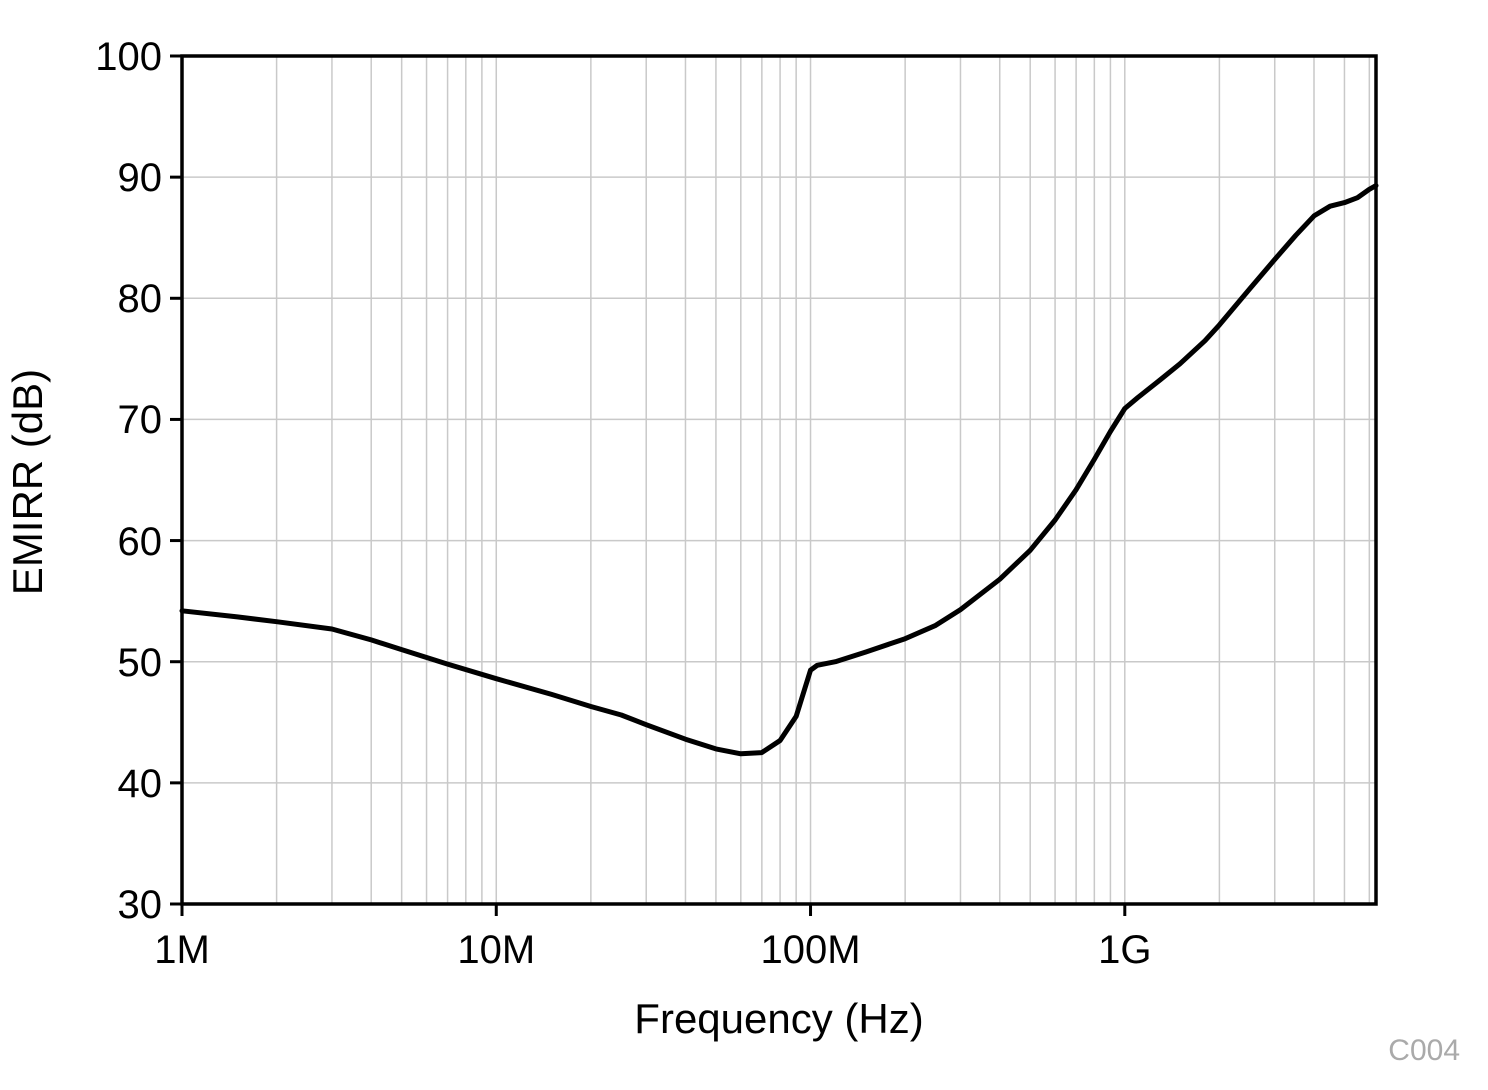 This screenshot has width=1488, height=1090. Describe the element at coordinates (140, 178) in the screenshot. I see `y-tick-label: 90` at that location.